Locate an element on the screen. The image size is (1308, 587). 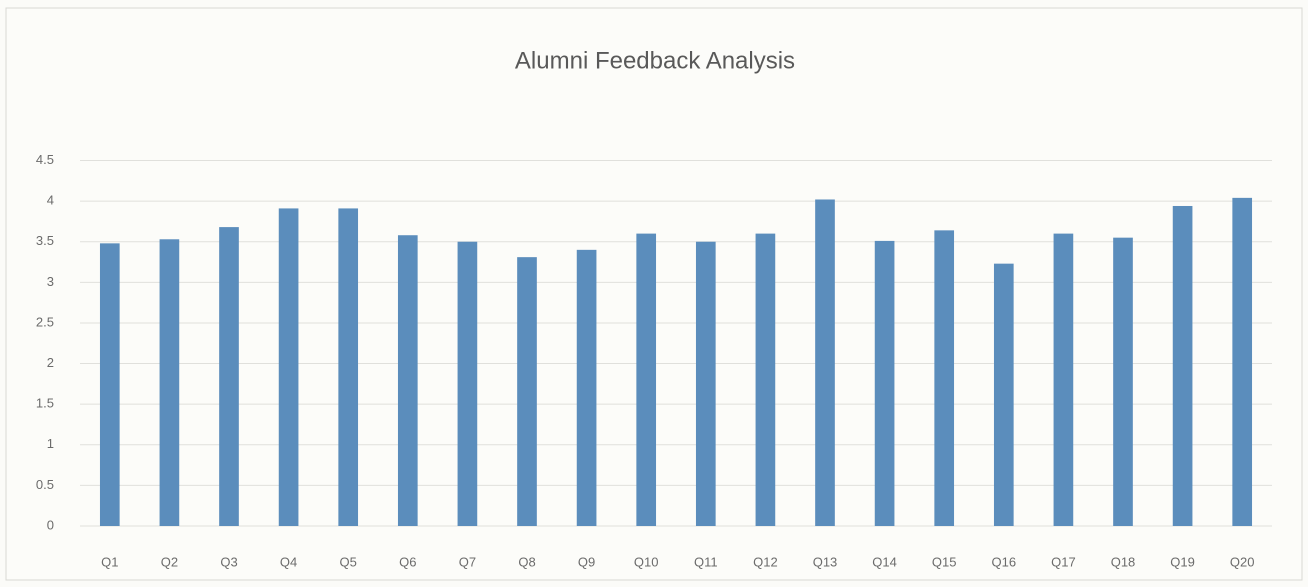
chart-title: Alumni Feedback Analysis is located at coordinates (655, 60).